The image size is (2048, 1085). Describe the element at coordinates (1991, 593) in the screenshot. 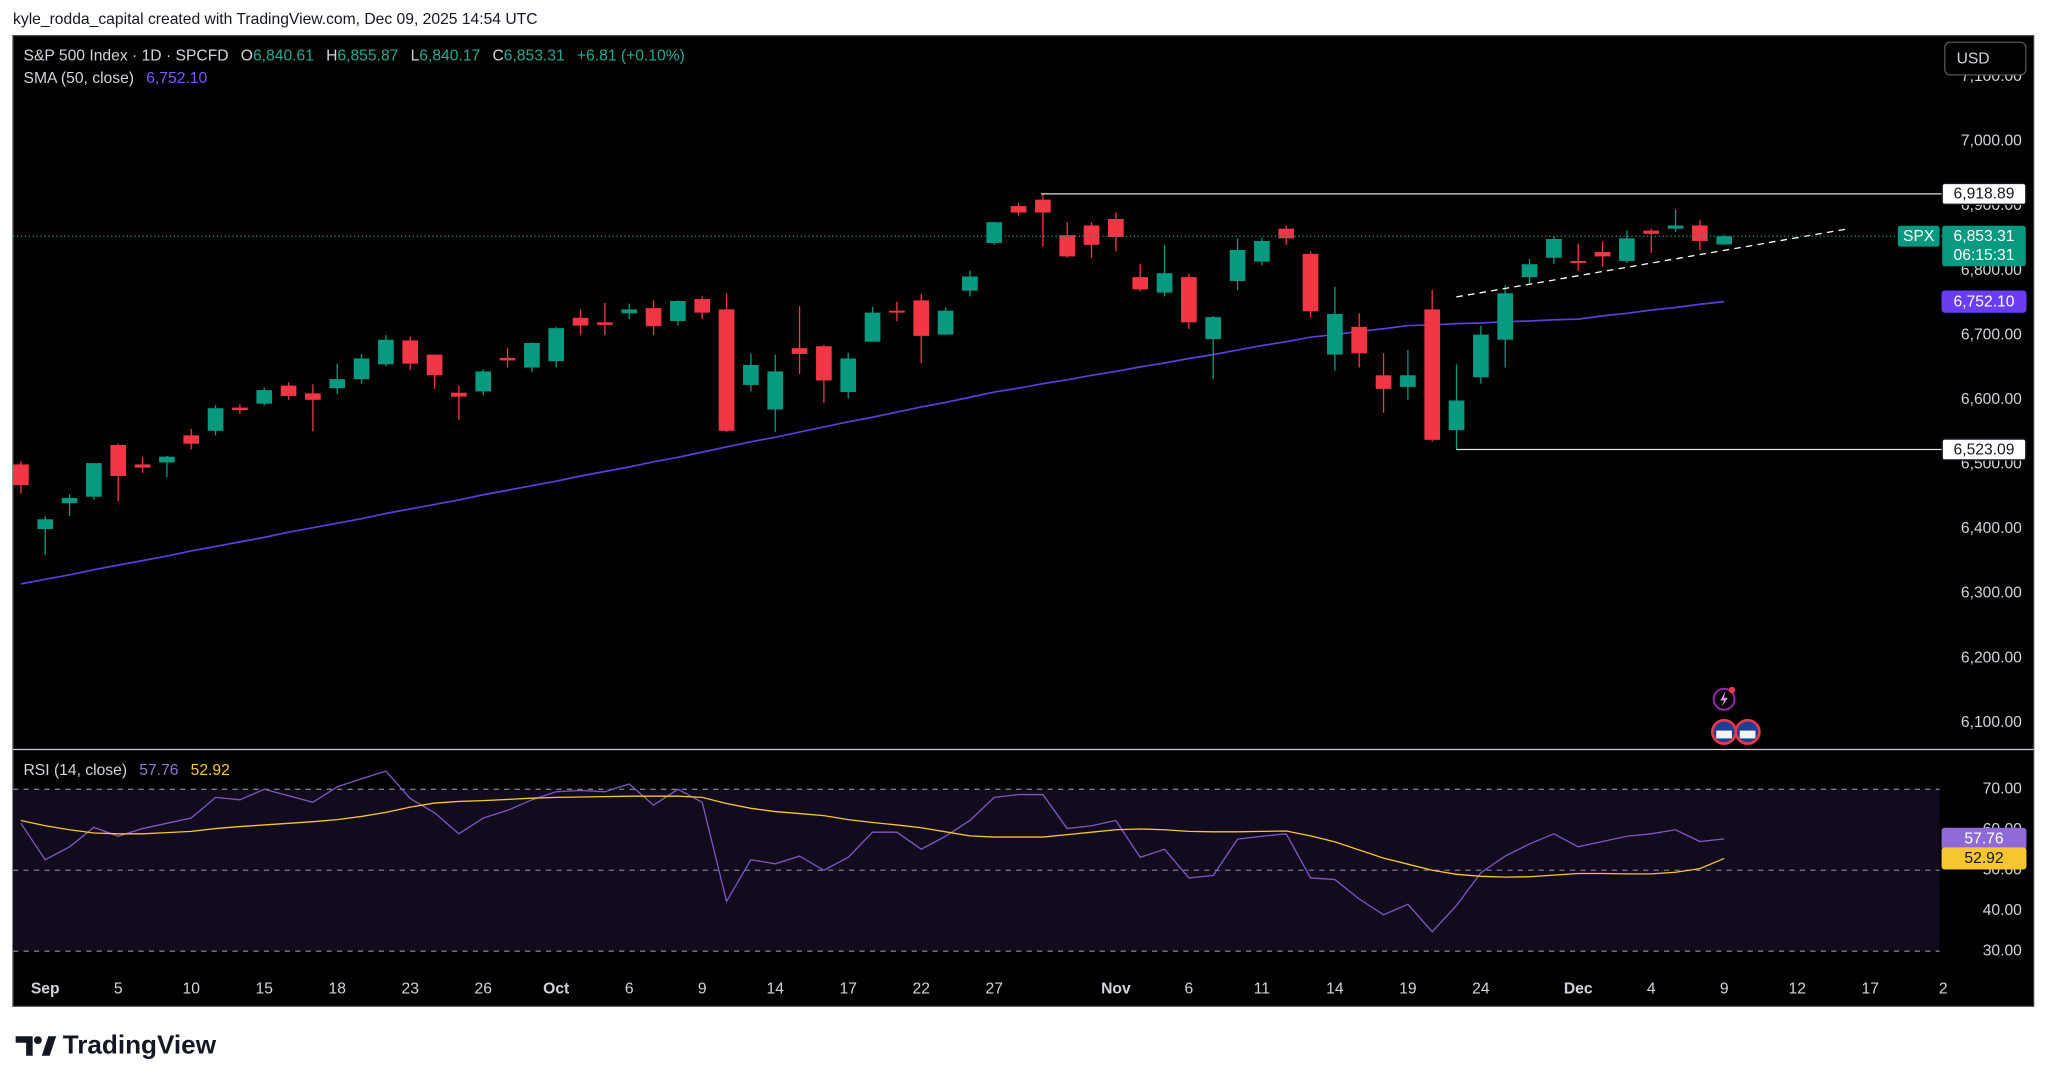

I see `y-tick-label: 6,300.00` at that location.